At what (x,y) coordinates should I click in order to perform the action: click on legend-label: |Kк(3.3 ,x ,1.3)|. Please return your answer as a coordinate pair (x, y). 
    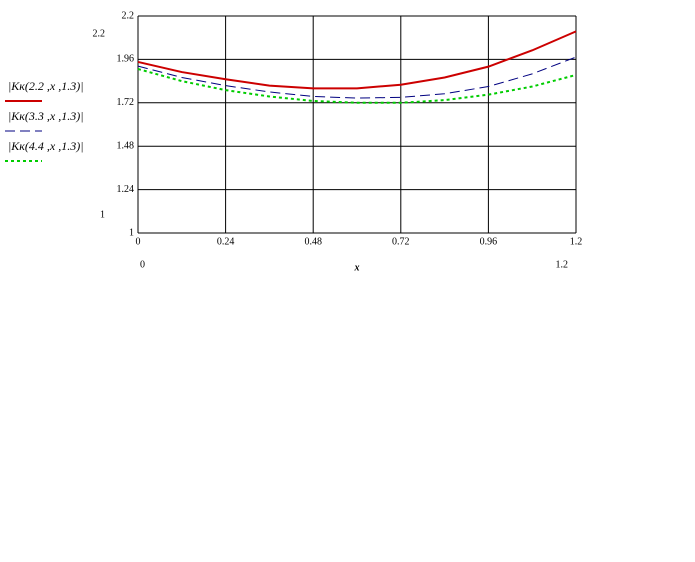
    Looking at the image, I should click on (46, 116).